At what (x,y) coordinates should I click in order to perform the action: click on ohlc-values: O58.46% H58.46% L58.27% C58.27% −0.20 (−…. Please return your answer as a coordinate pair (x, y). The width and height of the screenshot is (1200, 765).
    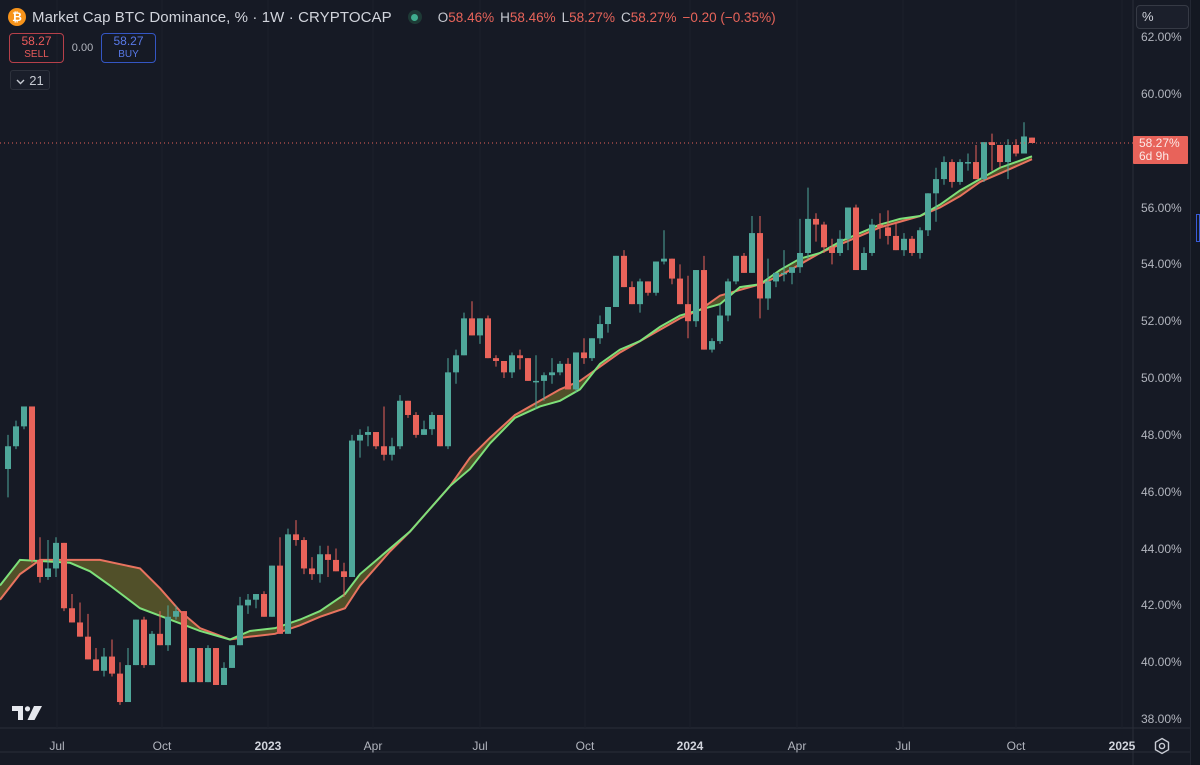
    Looking at the image, I should click on (607, 17).